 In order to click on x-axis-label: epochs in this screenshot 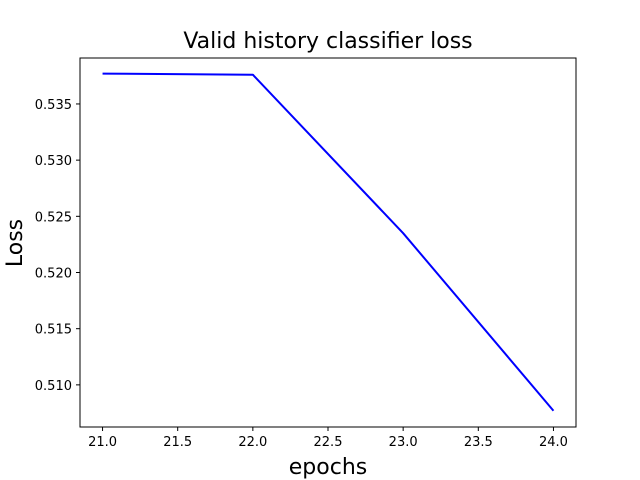, I will do `click(328, 467)`.